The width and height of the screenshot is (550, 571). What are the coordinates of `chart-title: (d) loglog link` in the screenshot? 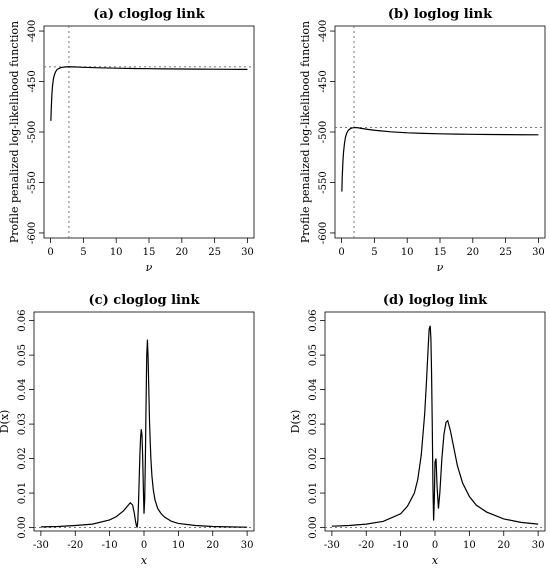 It's located at (435, 300).